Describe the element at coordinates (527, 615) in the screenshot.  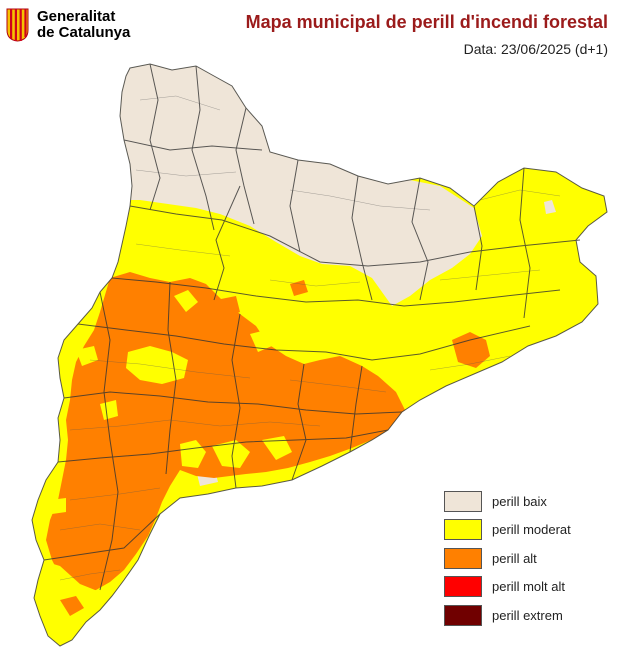
I see `legend-label: perill extrem` at that location.